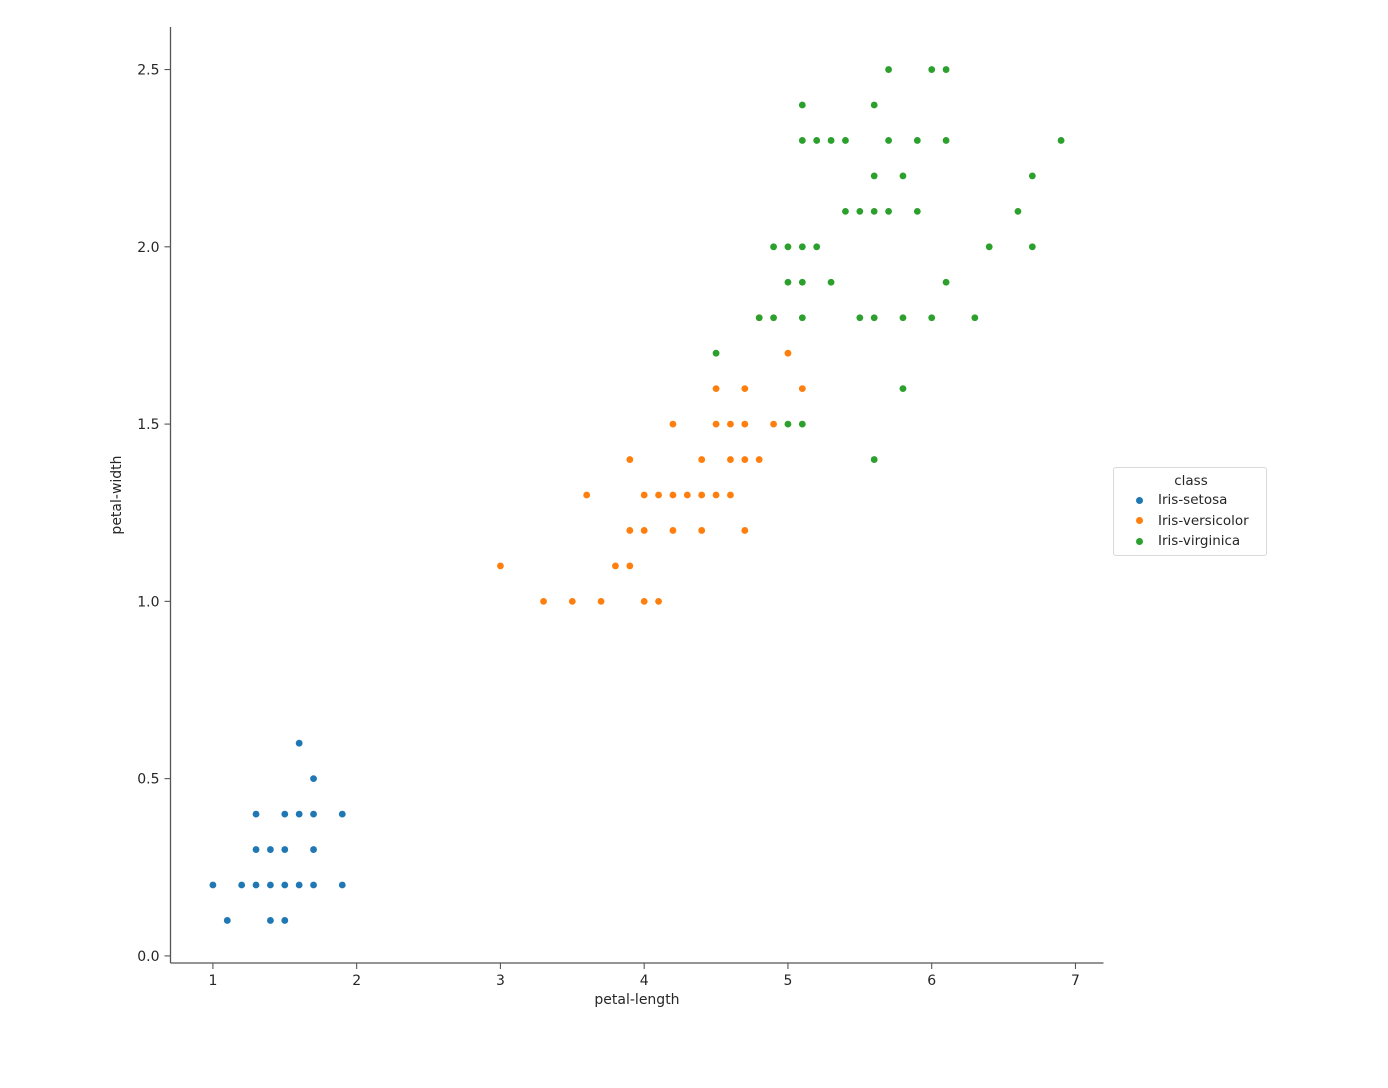  I want to click on x-tick-label: 4, so click(644, 981).